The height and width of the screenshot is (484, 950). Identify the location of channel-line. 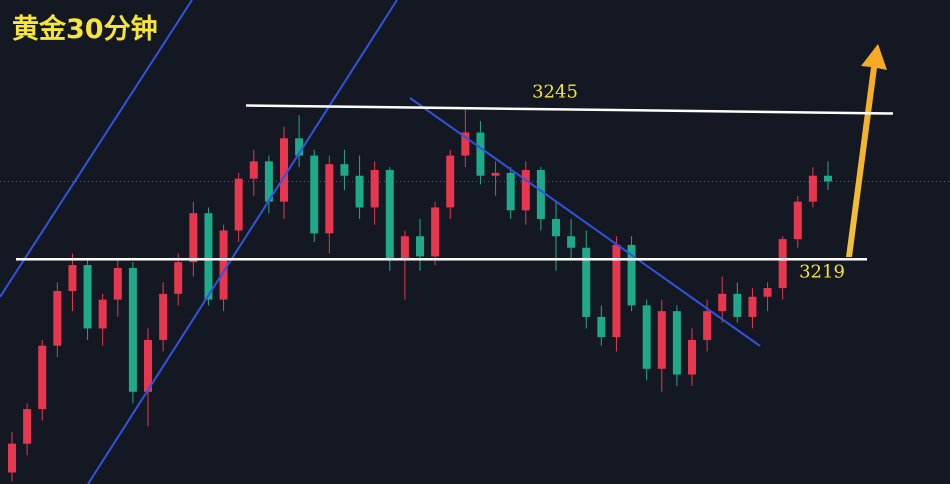
(96, 149).